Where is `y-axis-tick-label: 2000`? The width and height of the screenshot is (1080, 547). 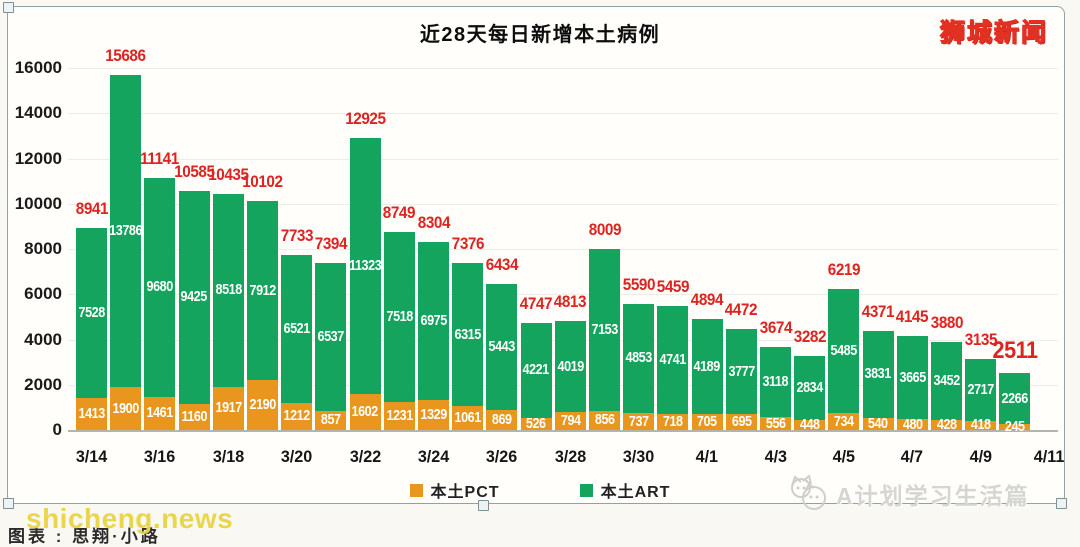
y-axis-tick-label: 2000 is located at coordinates (43, 384).